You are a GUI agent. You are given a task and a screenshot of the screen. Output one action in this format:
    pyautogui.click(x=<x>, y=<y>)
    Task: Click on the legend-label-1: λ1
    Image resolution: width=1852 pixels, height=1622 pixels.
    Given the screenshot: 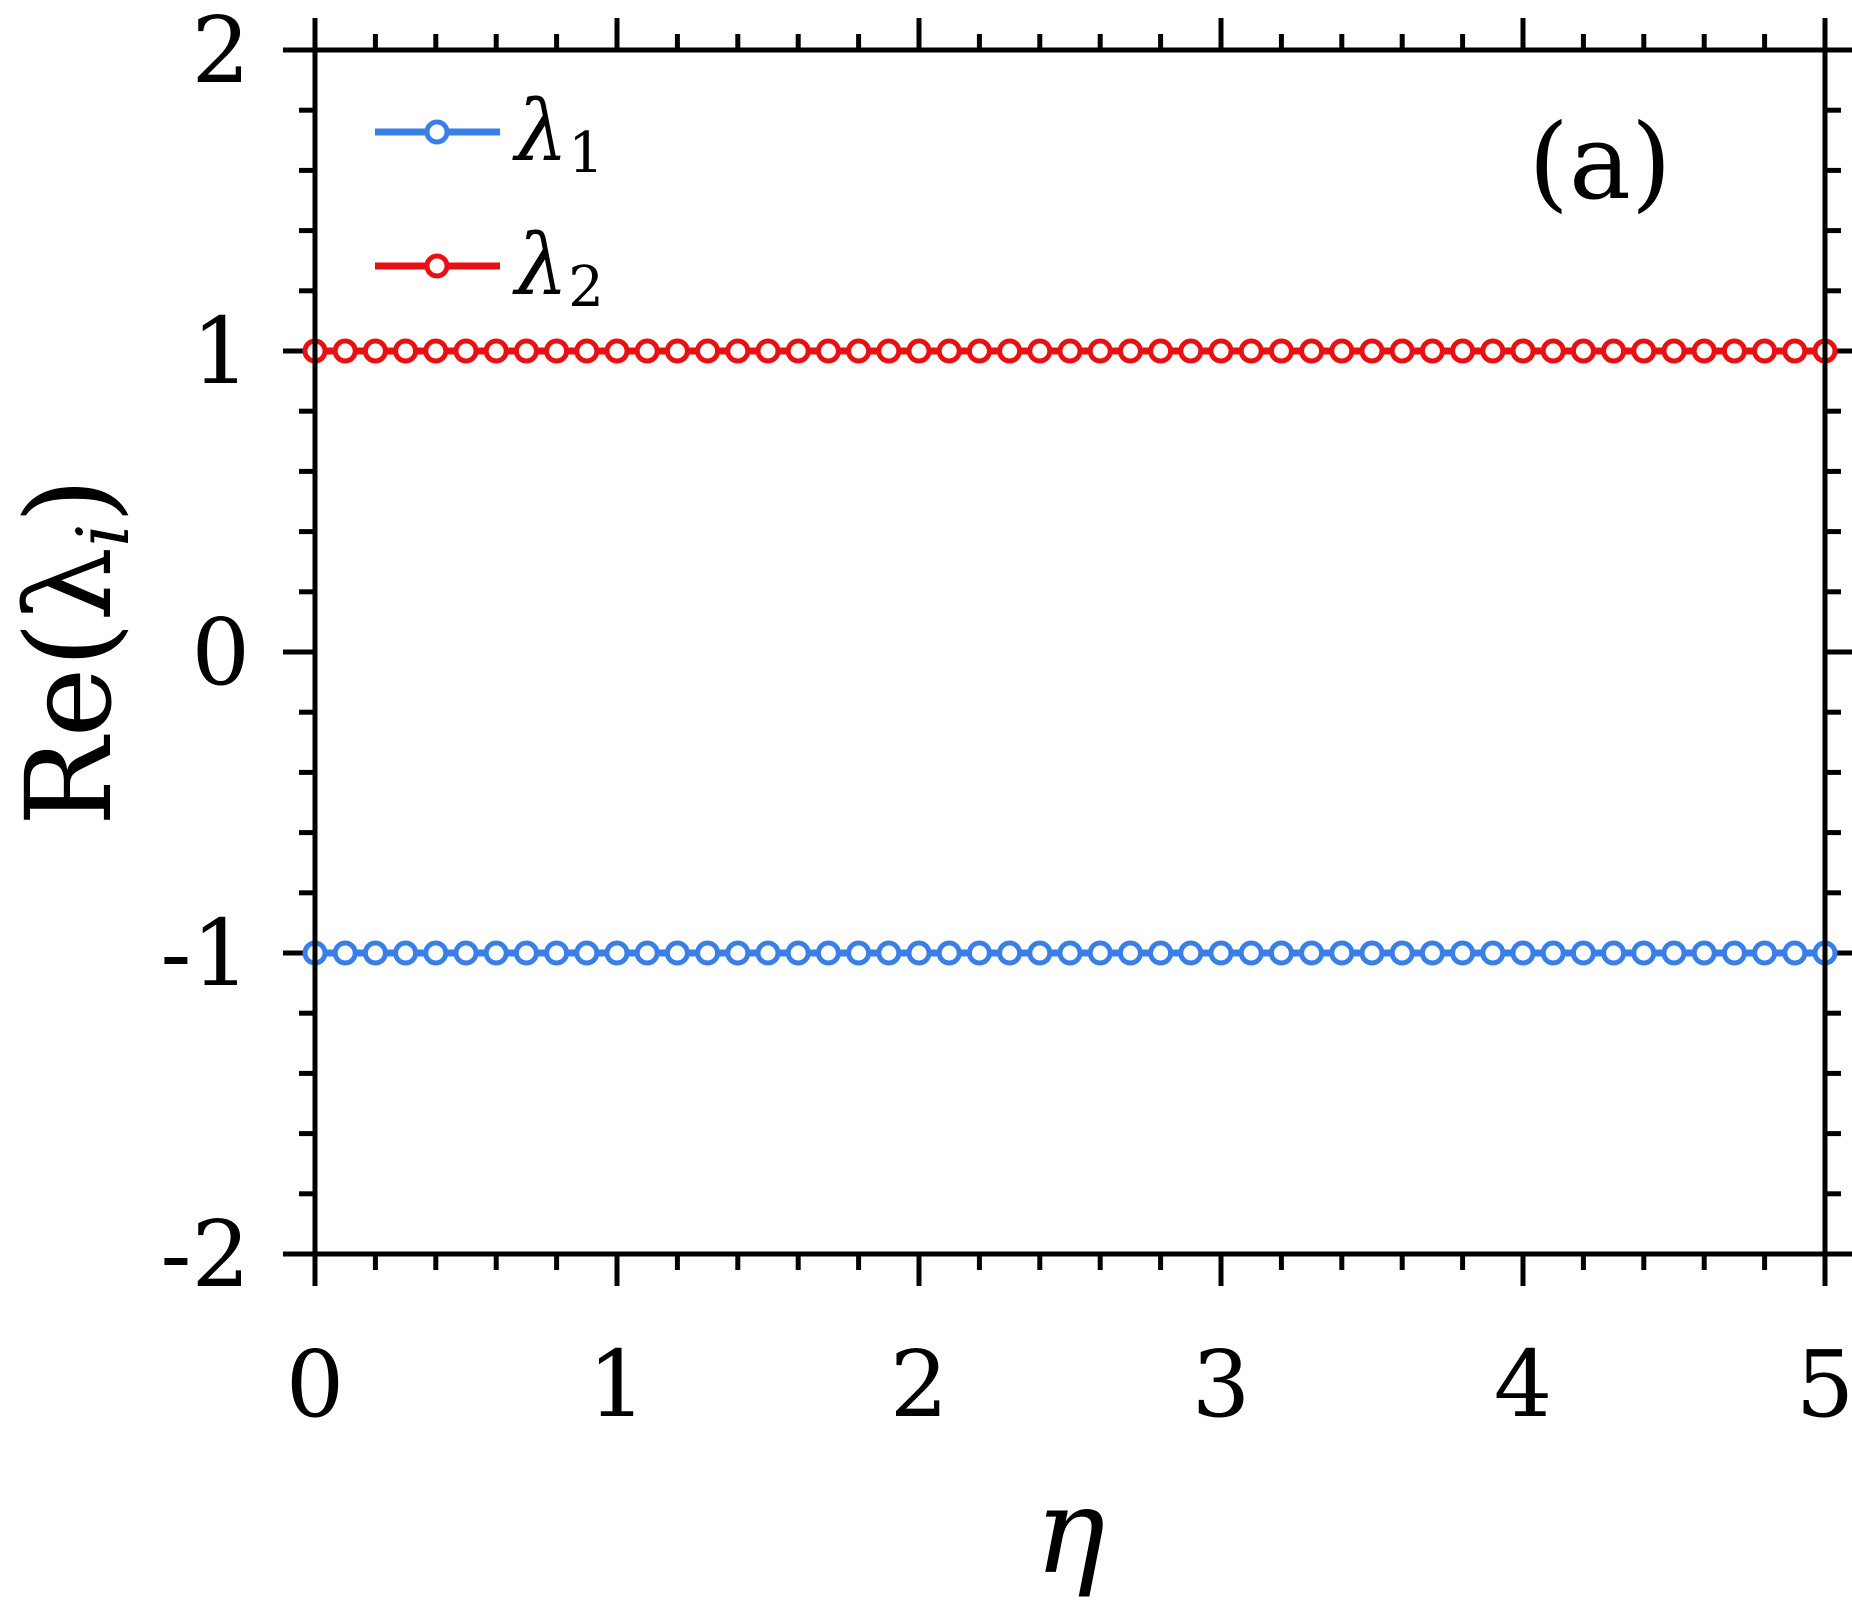 What is the action you would take?
    pyautogui.click(x=558, y=134)
    